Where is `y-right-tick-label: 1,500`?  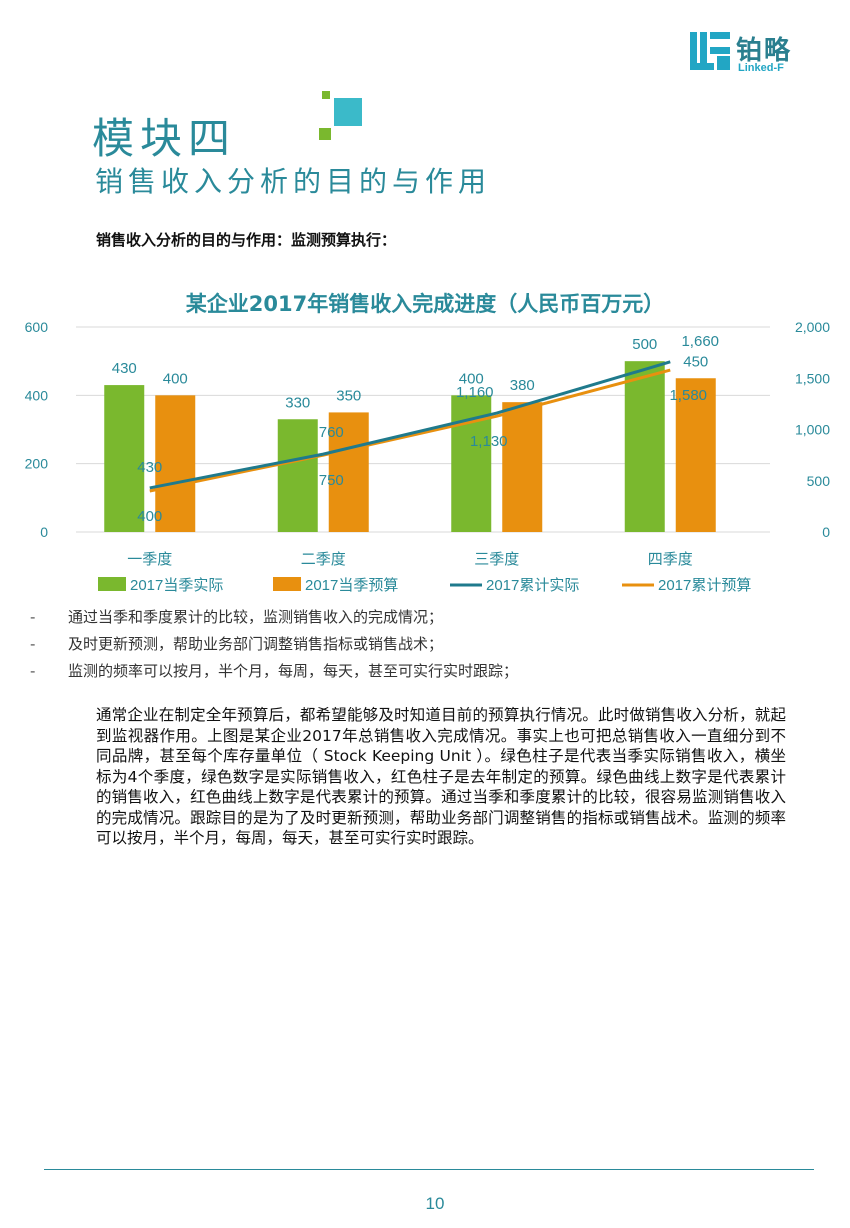 y-right-tick-label: 1,500 is located at coordinates (812, 378).